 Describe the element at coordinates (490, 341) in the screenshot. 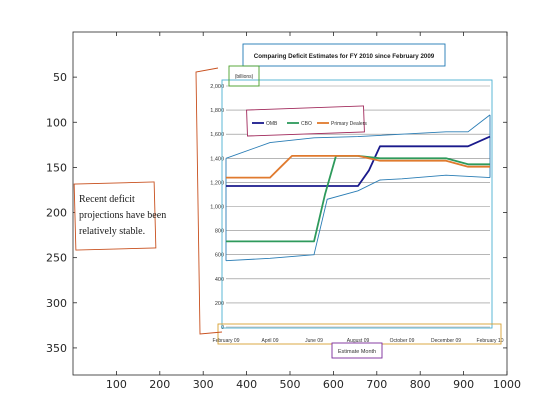

I see `chart-x-tick-label: February 10` at that location.